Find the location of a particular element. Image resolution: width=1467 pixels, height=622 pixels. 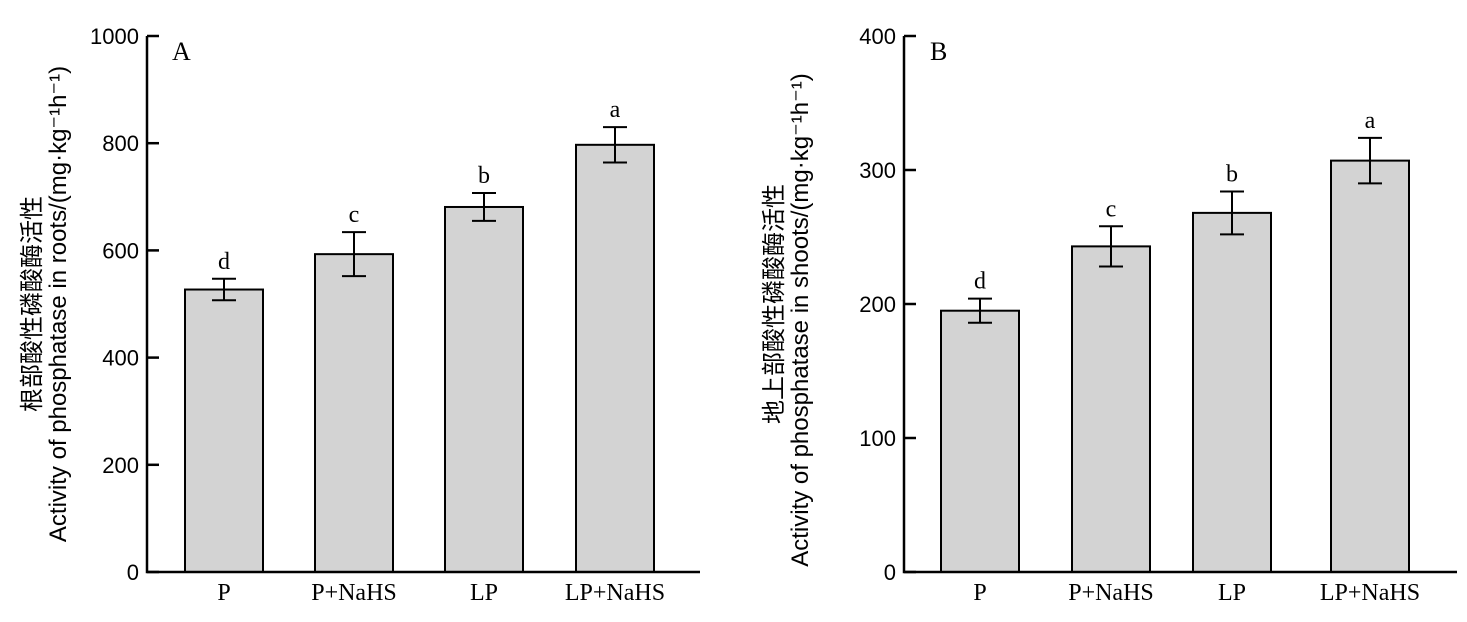

y-tick-label: 600 is located at coordinates (120, 250).